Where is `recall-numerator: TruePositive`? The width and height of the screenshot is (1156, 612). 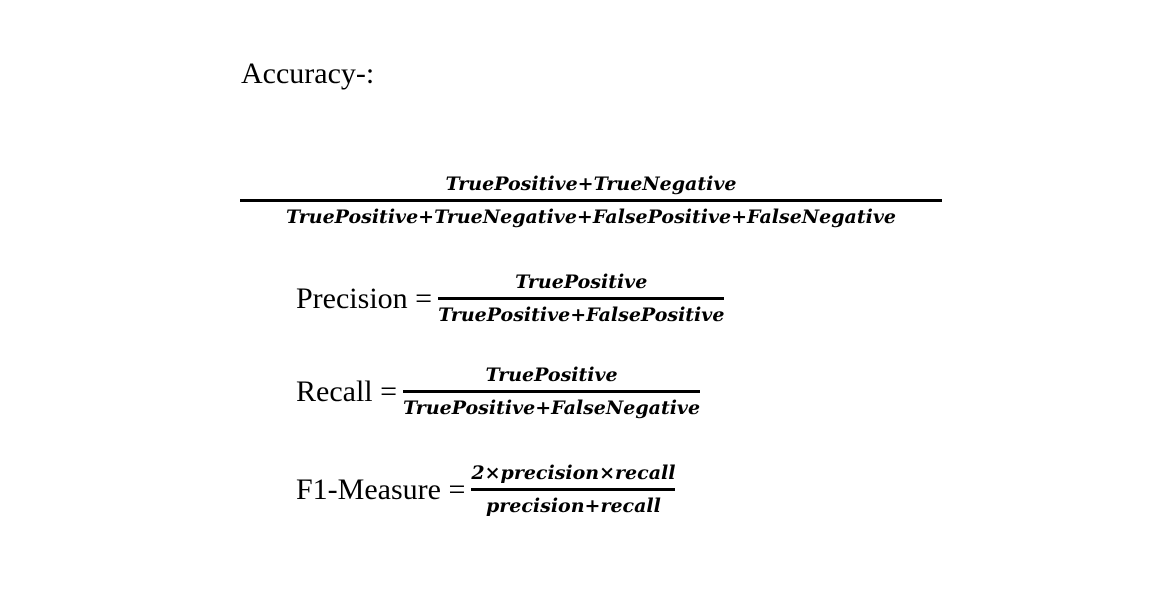 recall-numerator: TruePositive is located at coordinates (551, 375).